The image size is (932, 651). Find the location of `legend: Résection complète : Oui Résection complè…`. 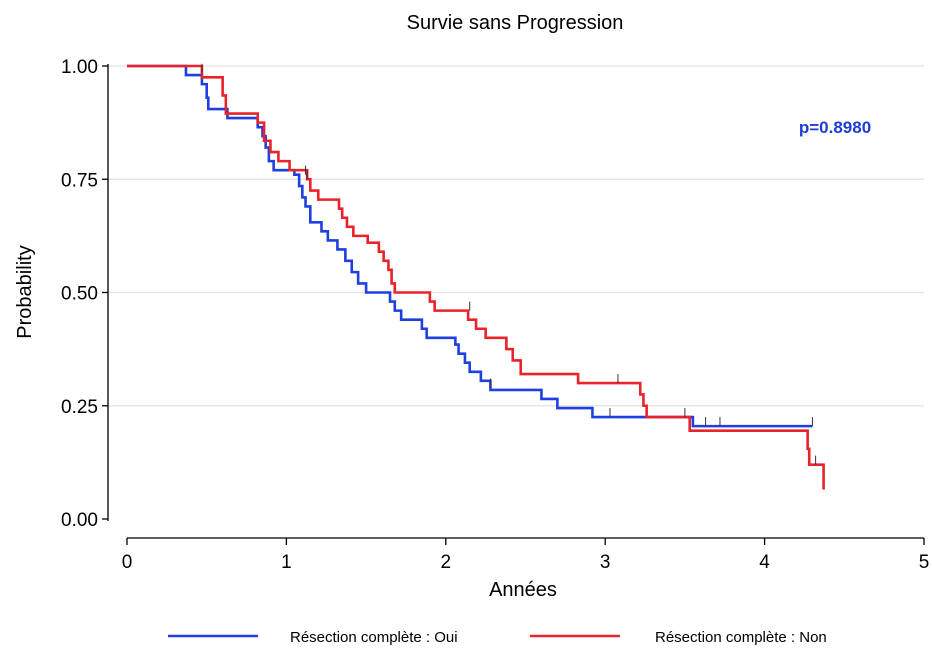

legend: Résection complète : Oui Résection complè… is located at coordinates (497, 637).